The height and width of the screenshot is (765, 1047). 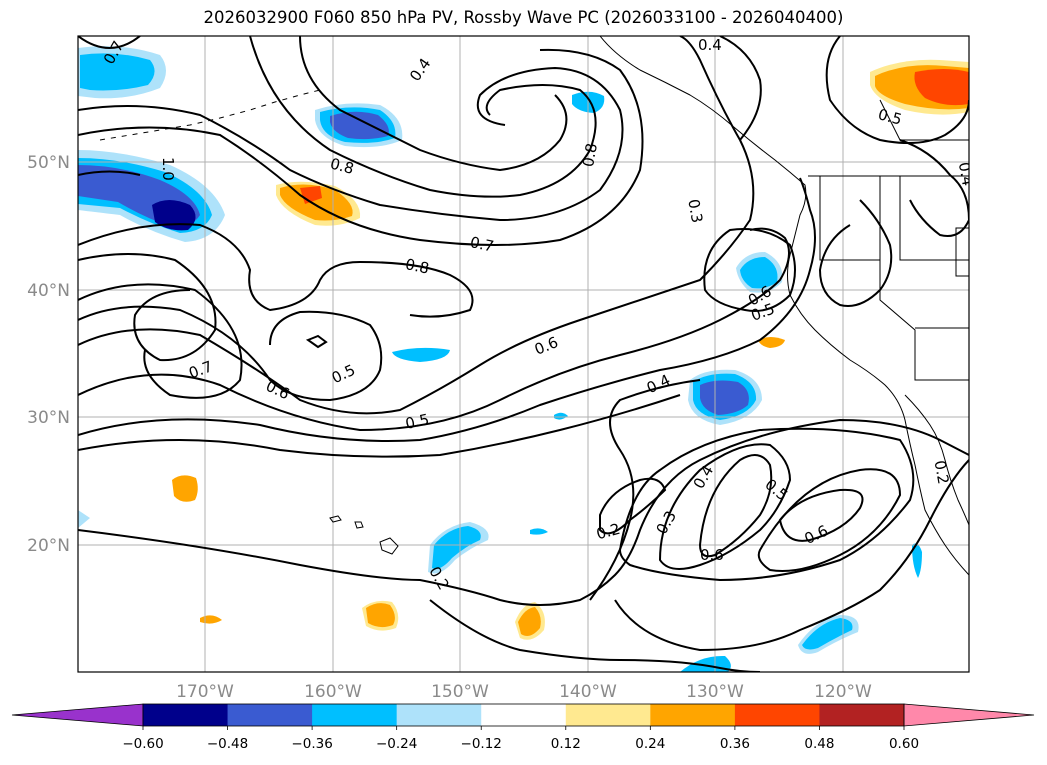 I want to click on lat-label: 30°N, so click(x=48, y=418).